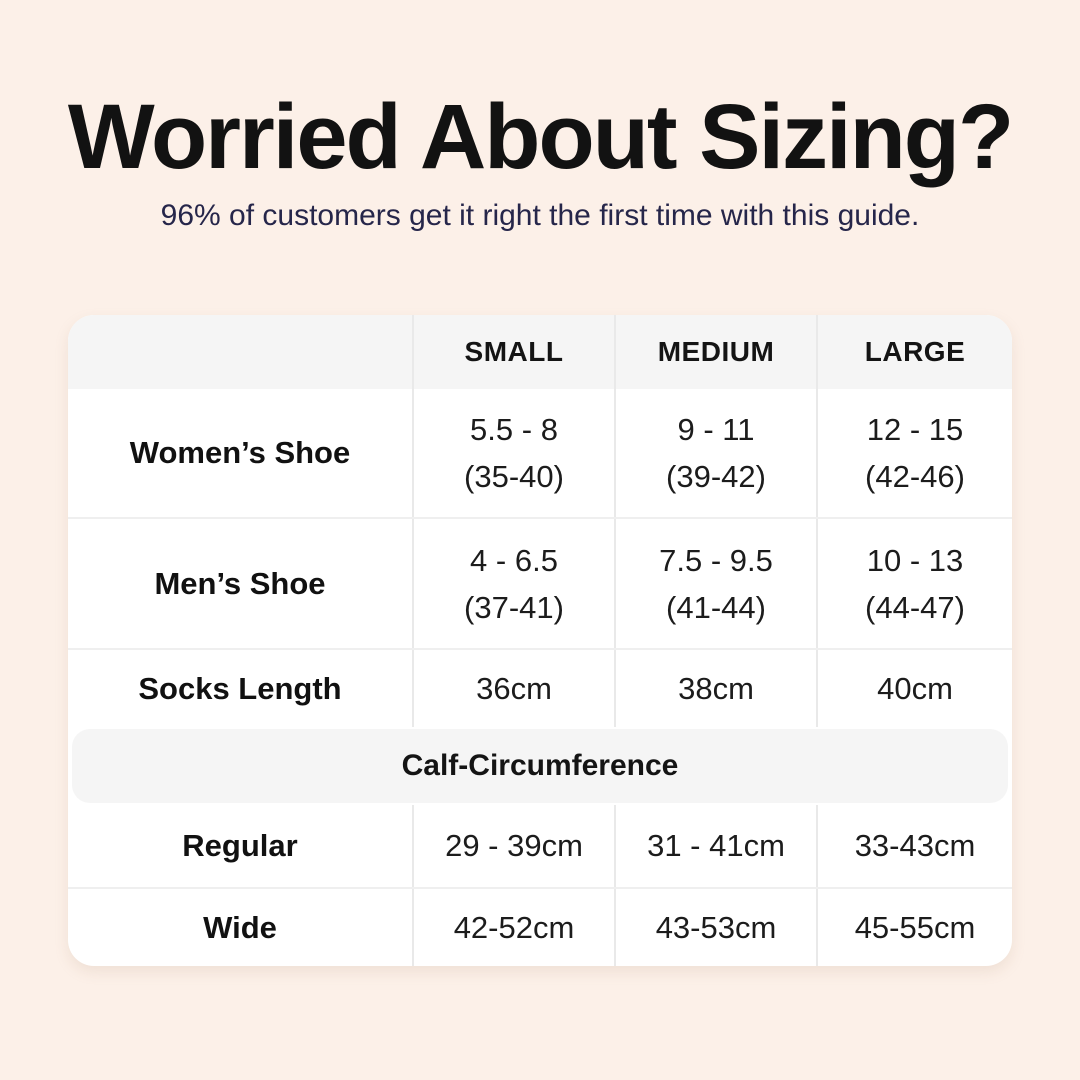  Describe the element at coordinates (716, 476) in the screenshot. I see `eu-size-range: (39-42)` at that location.